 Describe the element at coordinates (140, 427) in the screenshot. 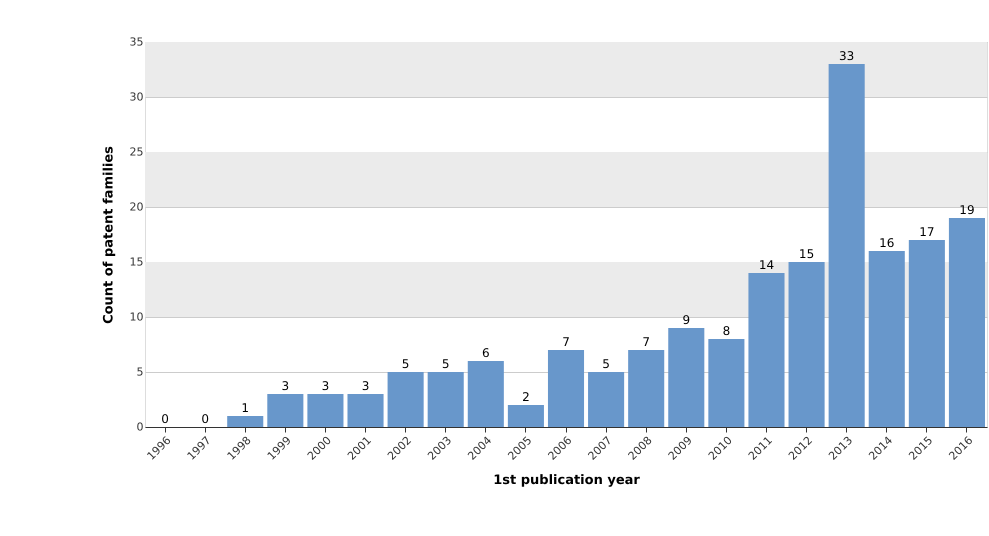

I see `y-tick-label: 0` at that location.